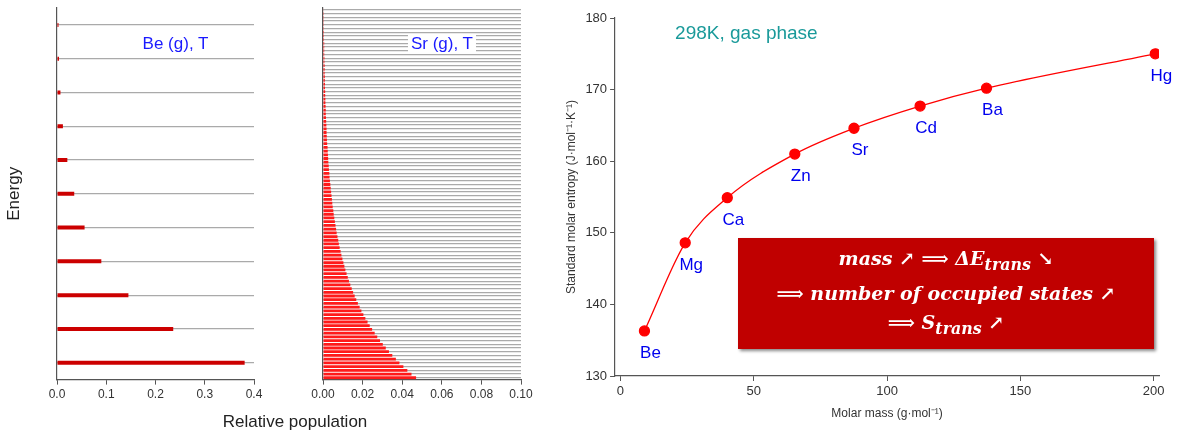 Image resolution: width=1195 pixels, height=439 pixels. I want to click on x-tick-label: 0.0, so click(57, 394).